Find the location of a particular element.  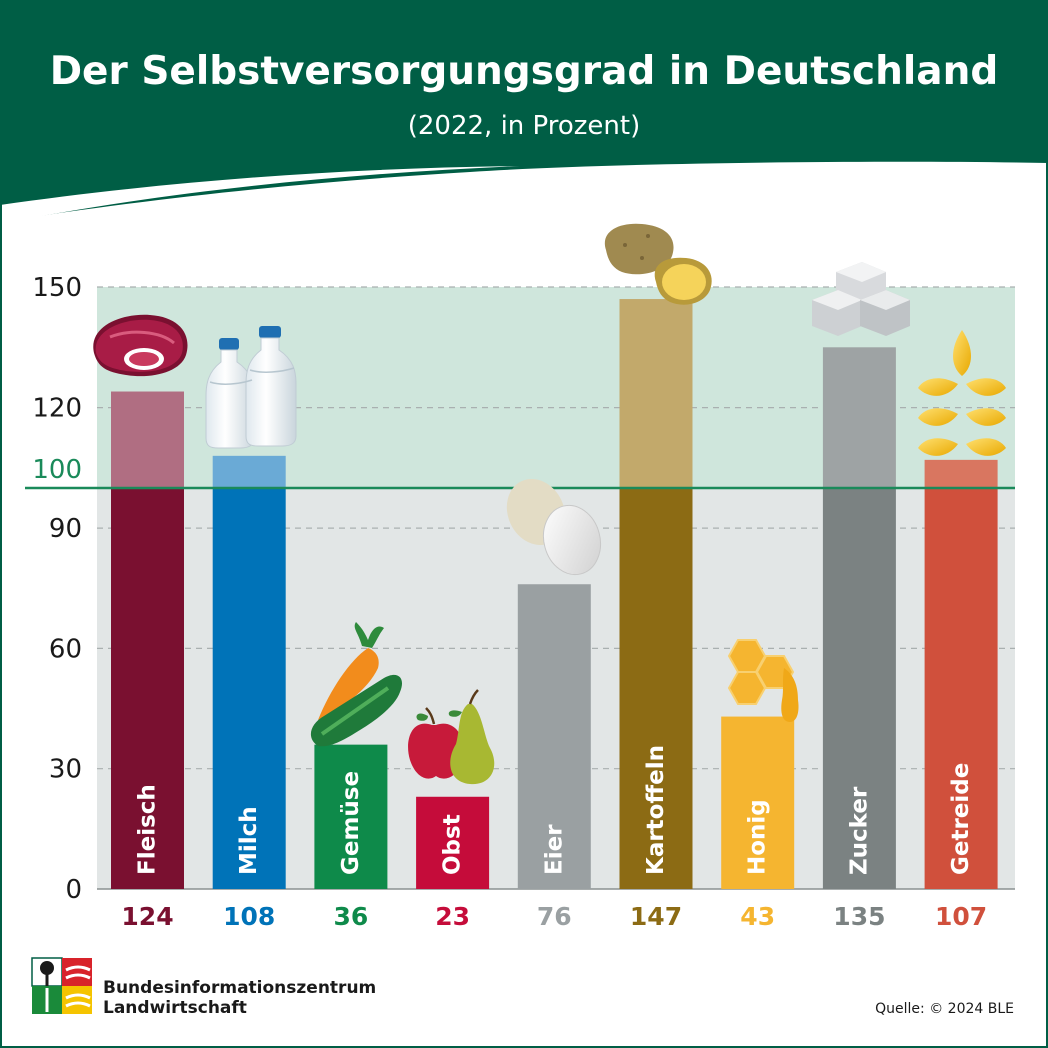

bar-eier is located at coordinates (554, 736).